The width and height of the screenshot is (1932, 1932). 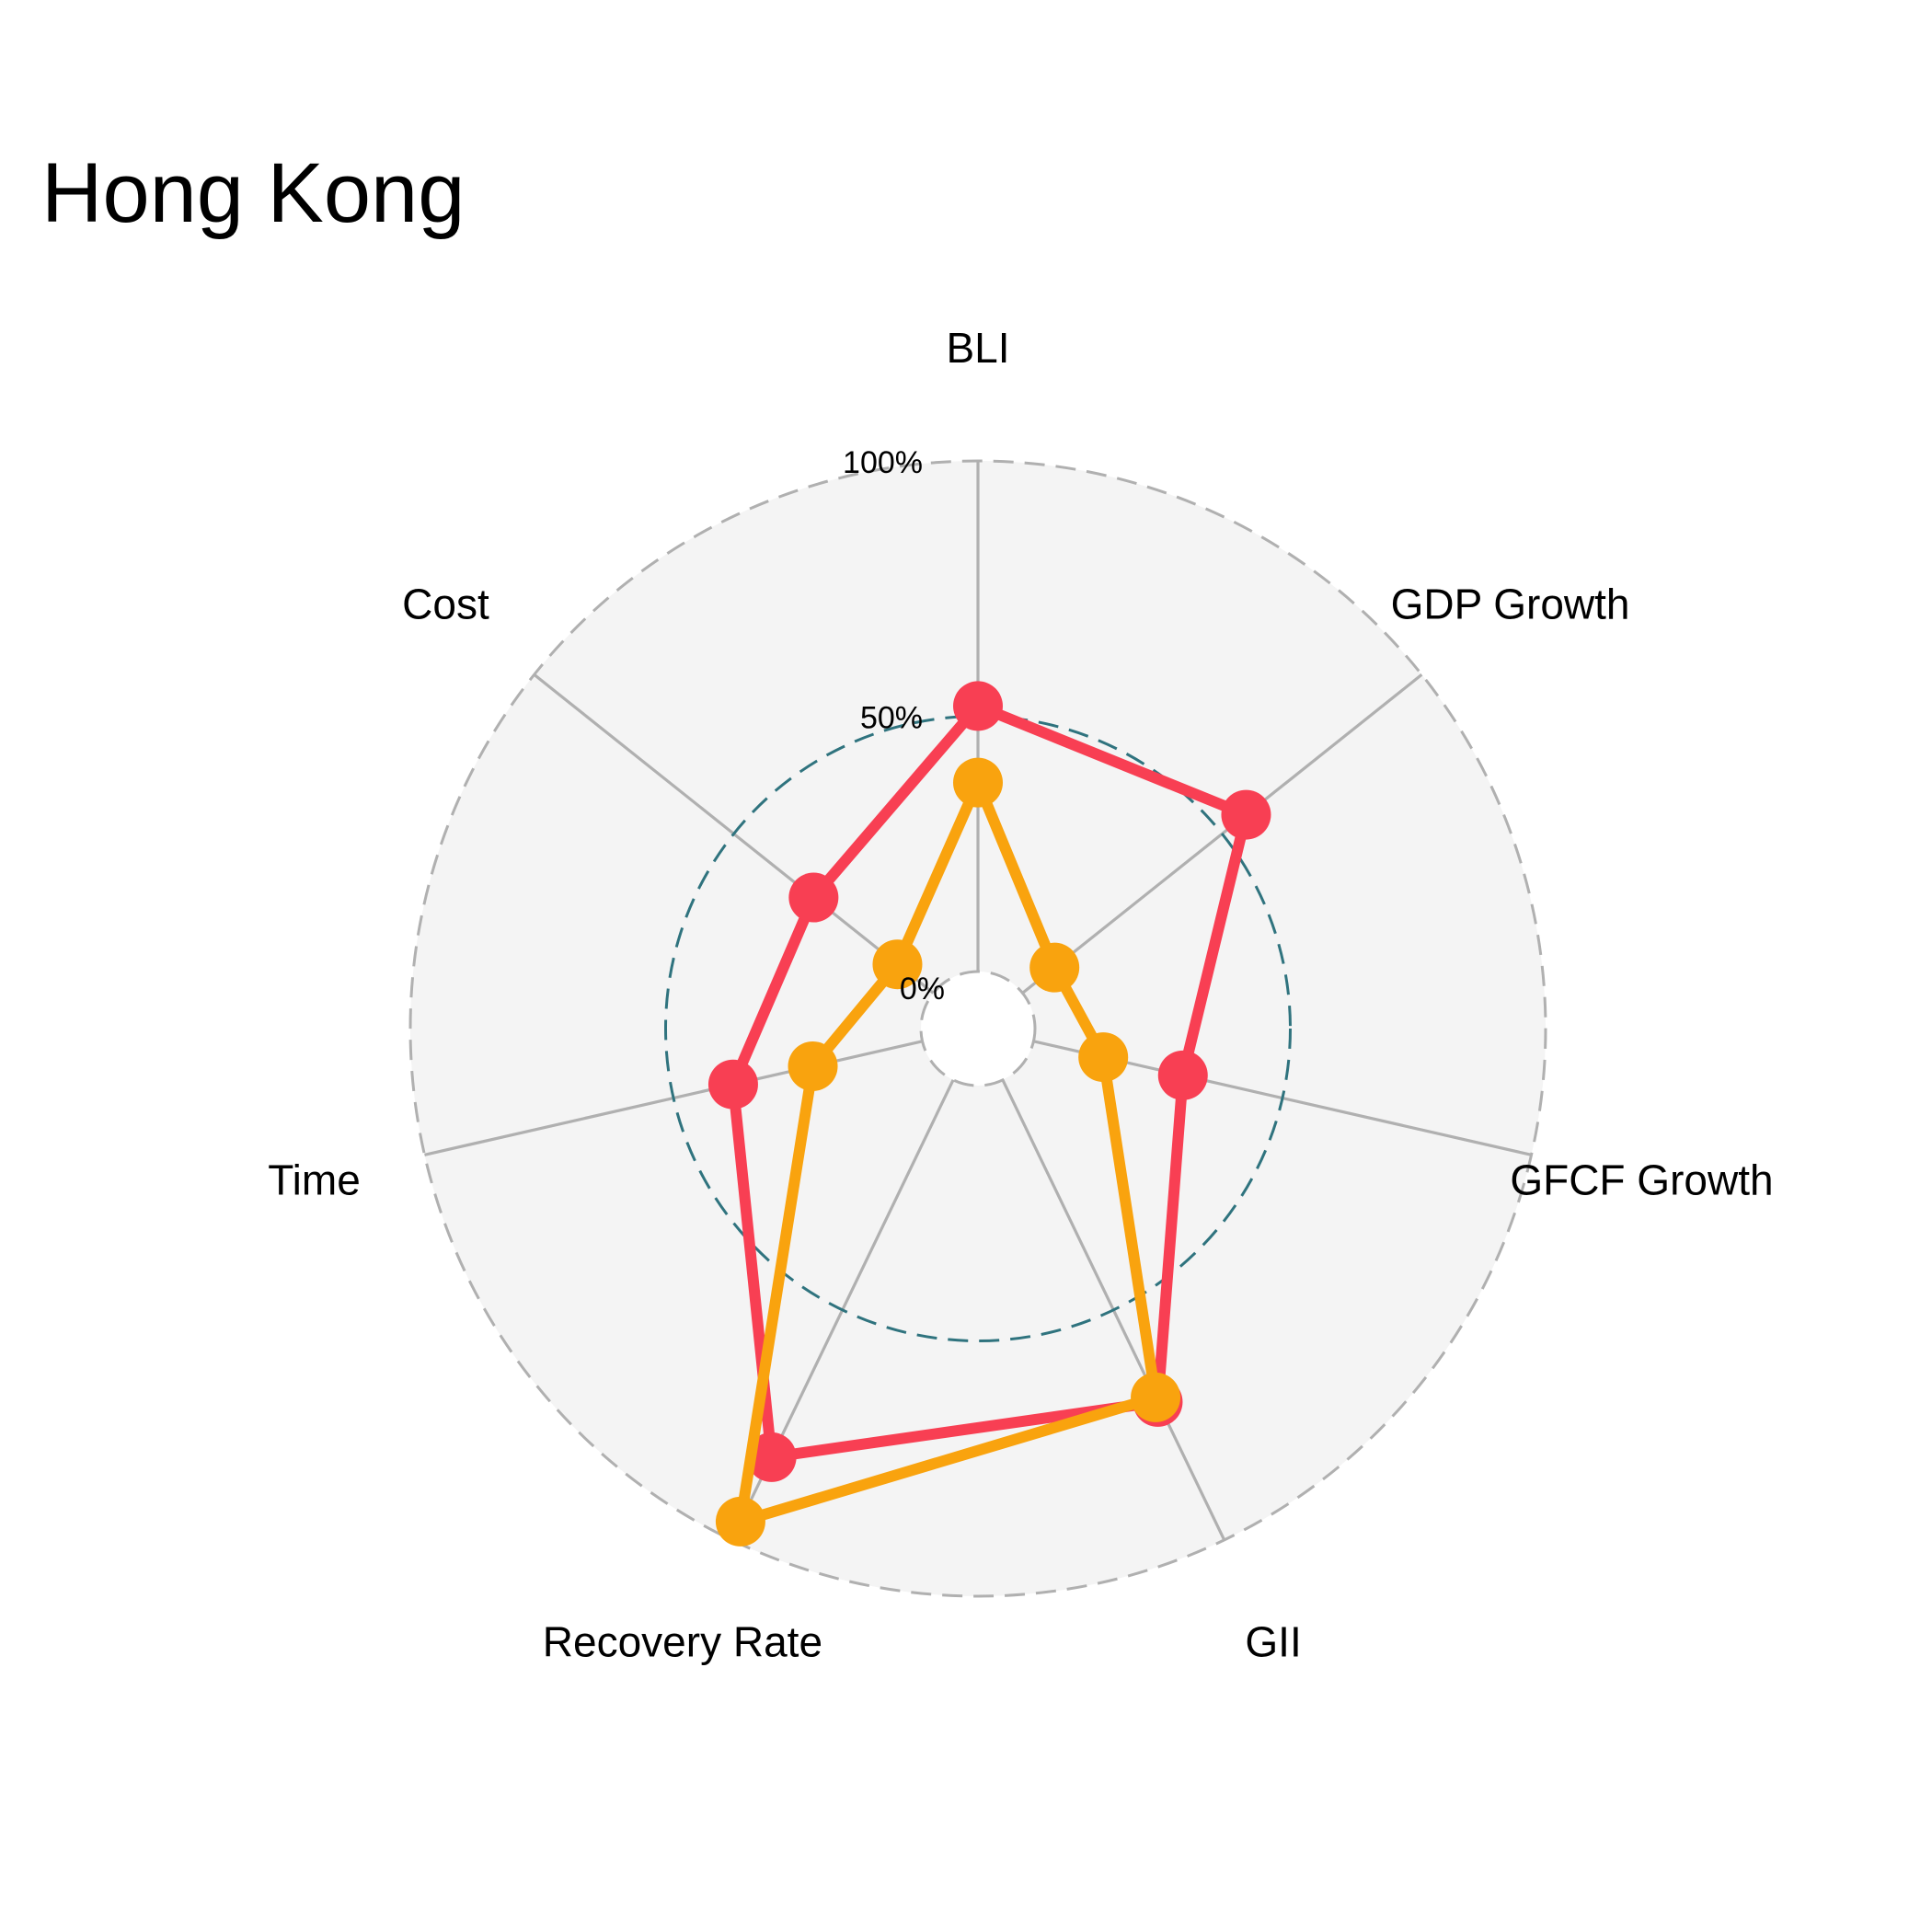 I want to click on axis-label: BLI, so click(x=977, y=348).